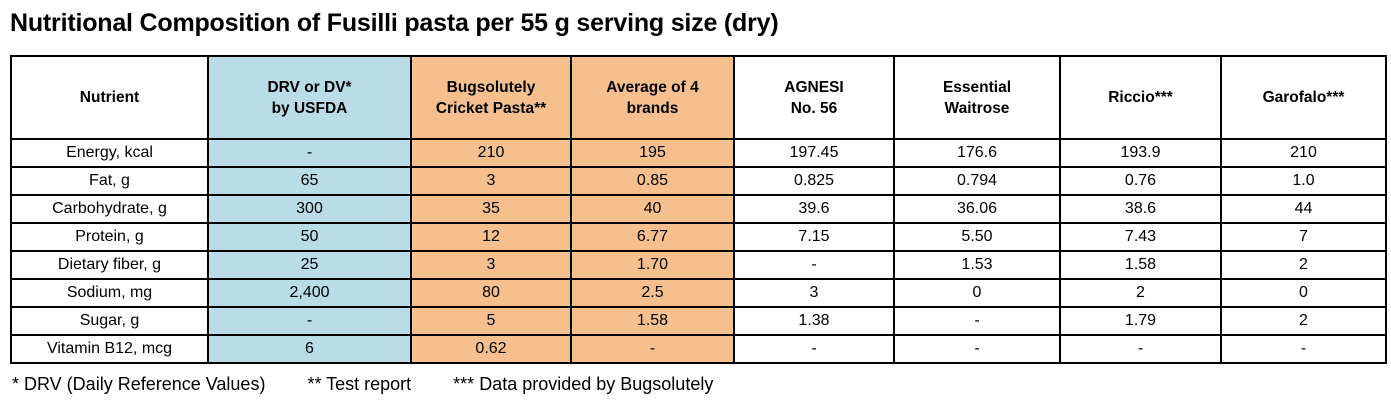 The height and width of the screenshot is (412, 1391). What do you see at coordinates (309, 181) in the screenshot?
I see `value-cell-drv-usfda: 65` at bounding box center [309, 181].